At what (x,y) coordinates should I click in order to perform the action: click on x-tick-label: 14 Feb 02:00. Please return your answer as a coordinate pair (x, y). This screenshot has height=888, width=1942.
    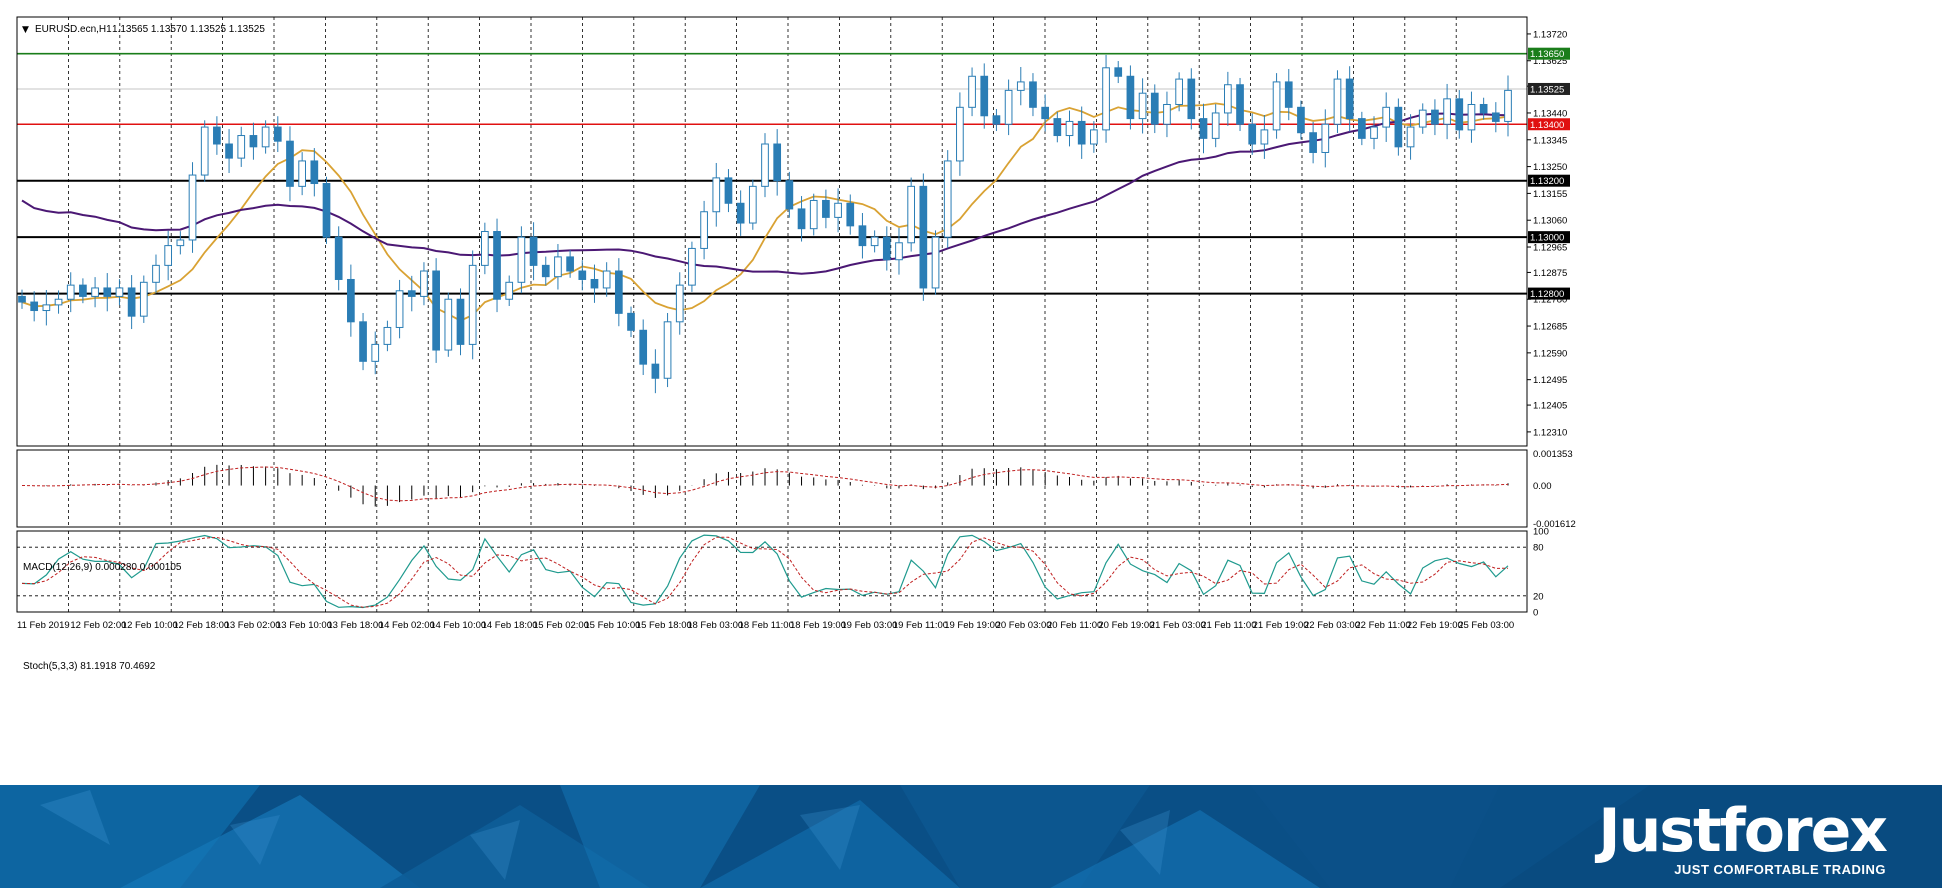
    Looking at the image, I should click on (407, 625).